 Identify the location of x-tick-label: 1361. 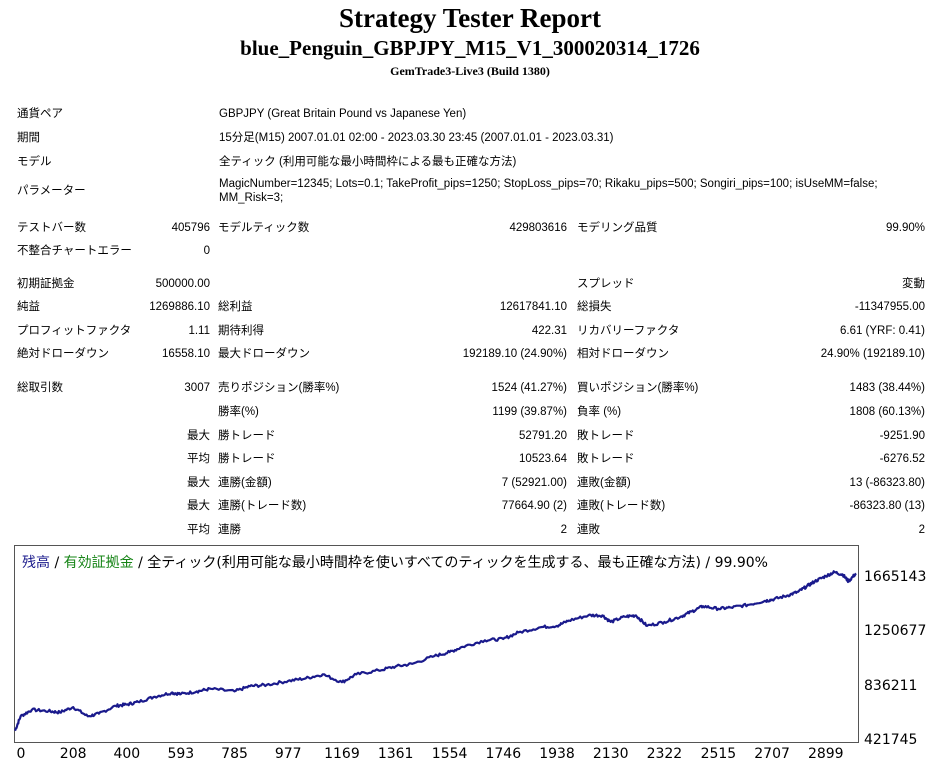
(395, 754).